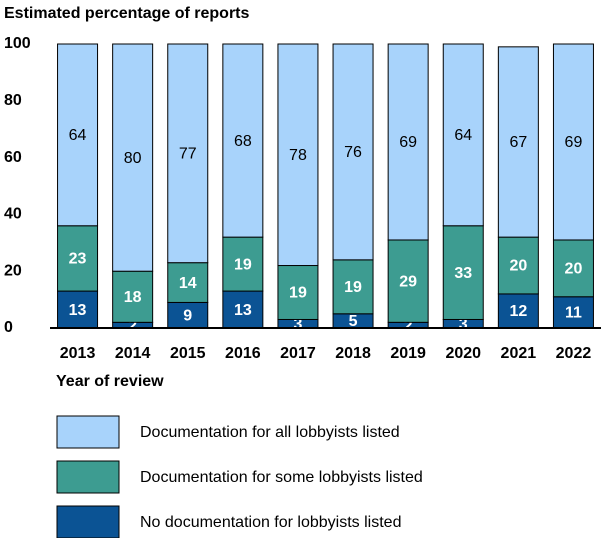  I want to click on x-tick-label: 2018, so click(353, 353).